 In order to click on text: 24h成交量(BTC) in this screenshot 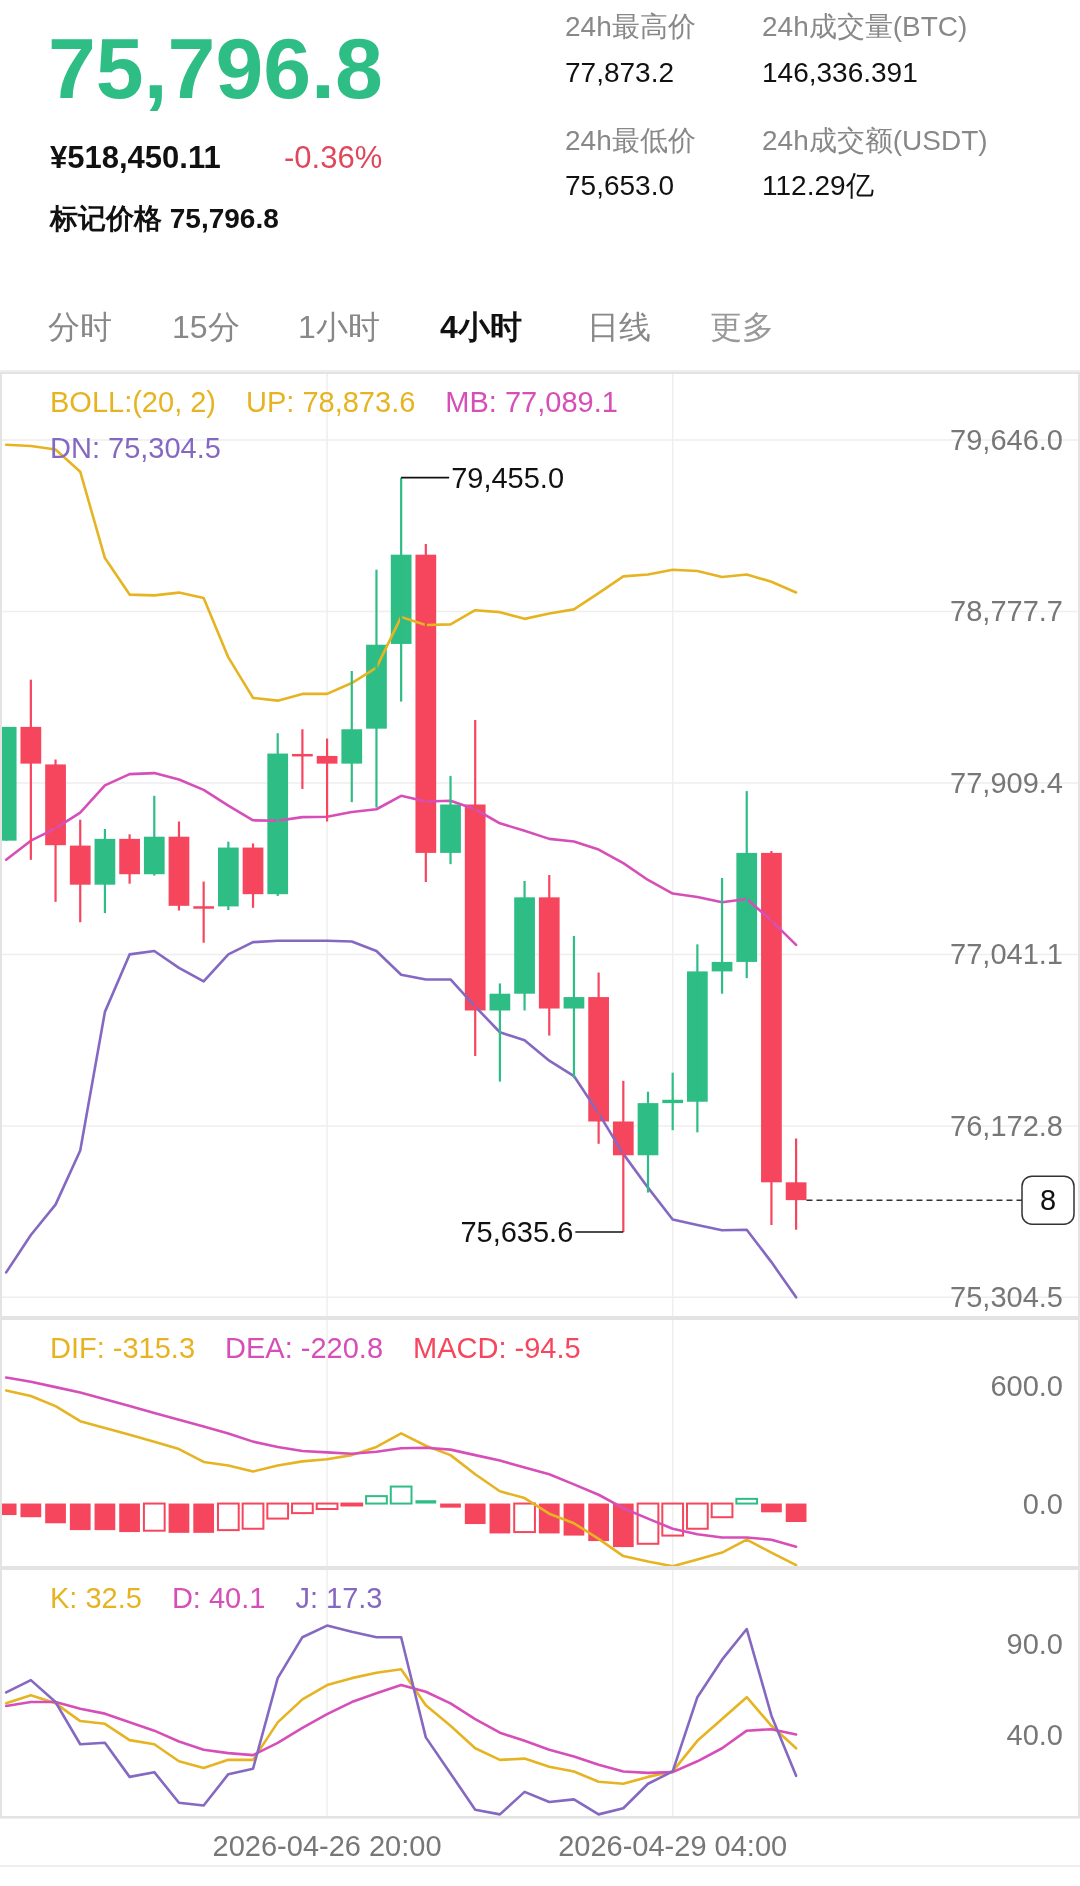, I will do `click(865, 26)`.